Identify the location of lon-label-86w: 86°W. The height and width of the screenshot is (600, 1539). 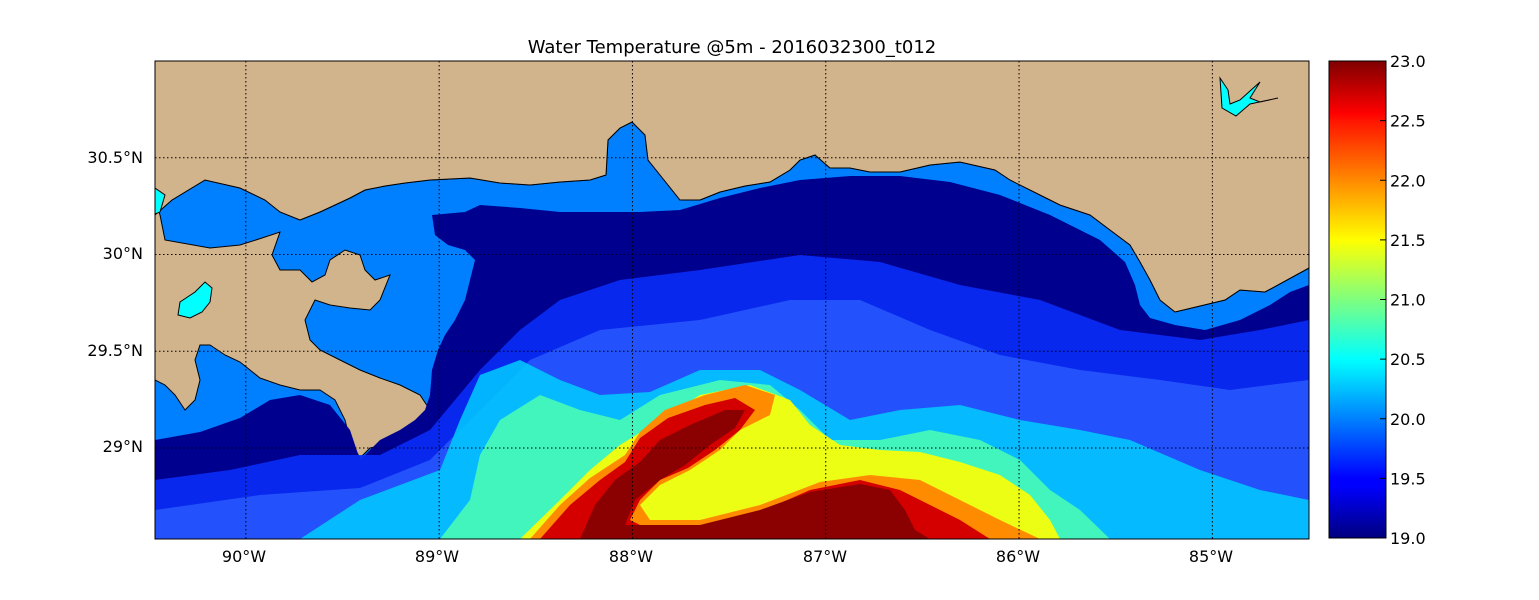
(1018, 556).